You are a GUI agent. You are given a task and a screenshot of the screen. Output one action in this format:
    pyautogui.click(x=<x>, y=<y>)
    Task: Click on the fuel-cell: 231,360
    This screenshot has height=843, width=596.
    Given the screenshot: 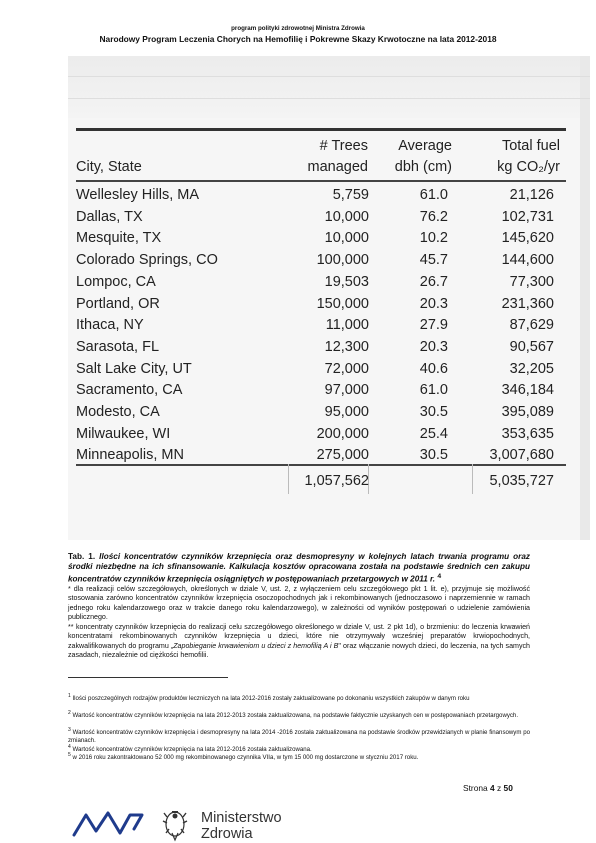 What is the action you would take?
    pyautogui.click(x=527, y=303)
    